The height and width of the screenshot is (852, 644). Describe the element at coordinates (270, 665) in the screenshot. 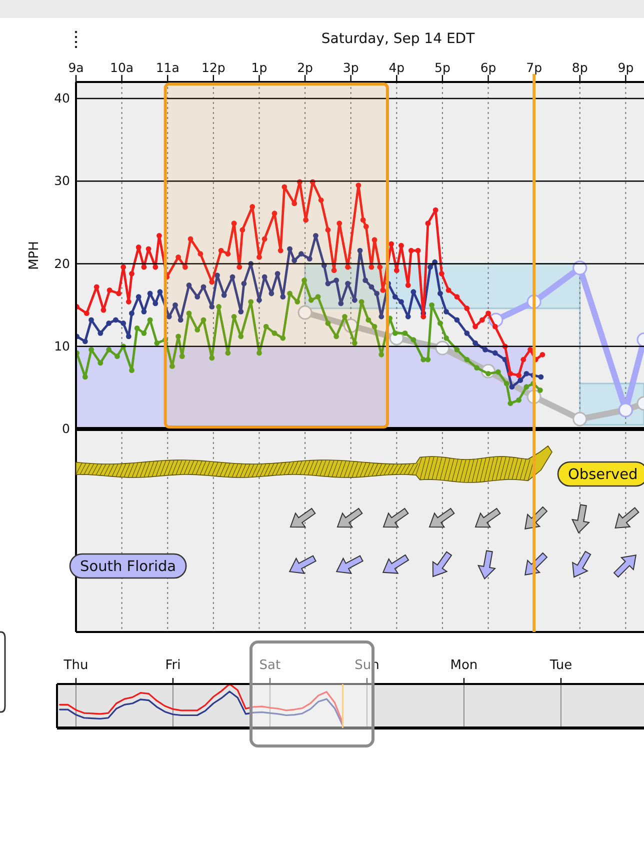

I see `x-tick-label: Sat` at that location.